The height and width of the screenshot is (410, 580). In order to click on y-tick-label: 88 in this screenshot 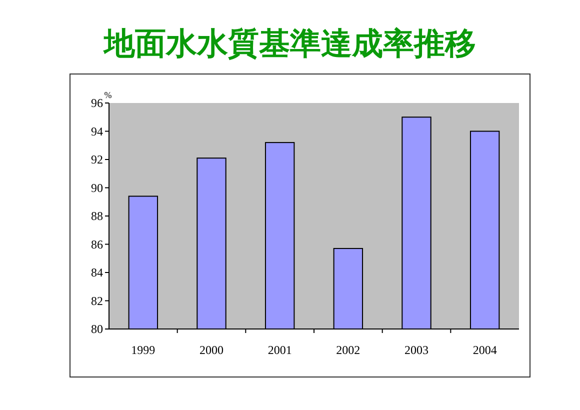, I will do `click(97, 216)`.